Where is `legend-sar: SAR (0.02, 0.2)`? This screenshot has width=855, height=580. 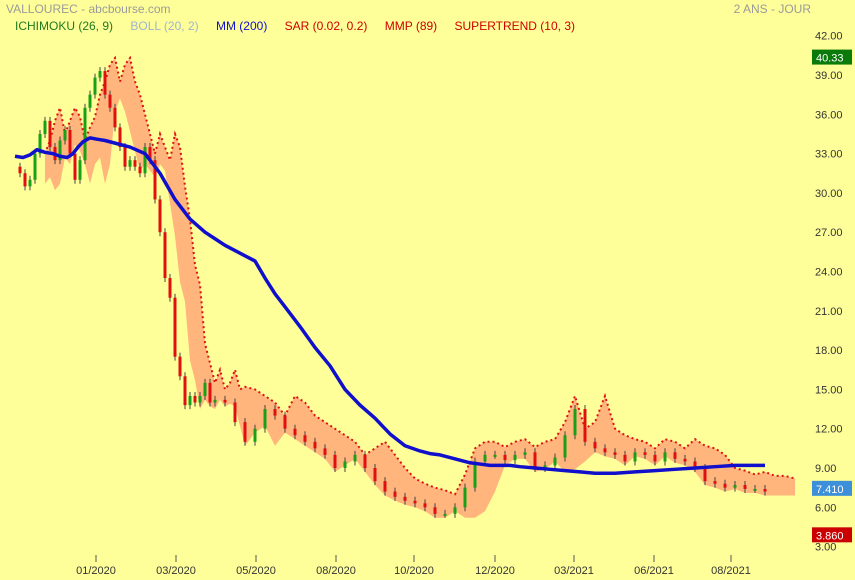 legend-sar: SAR (0.02, 0.2) is located at coordinates (326, 26).